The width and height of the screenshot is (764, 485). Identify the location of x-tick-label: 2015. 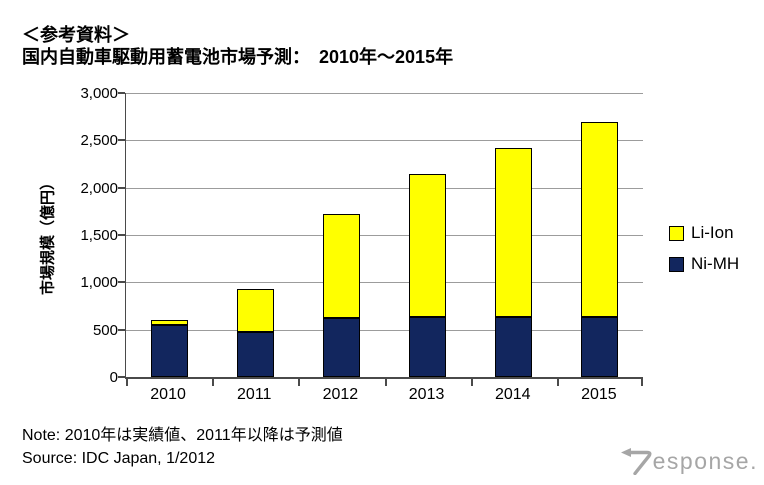
(599, 394).